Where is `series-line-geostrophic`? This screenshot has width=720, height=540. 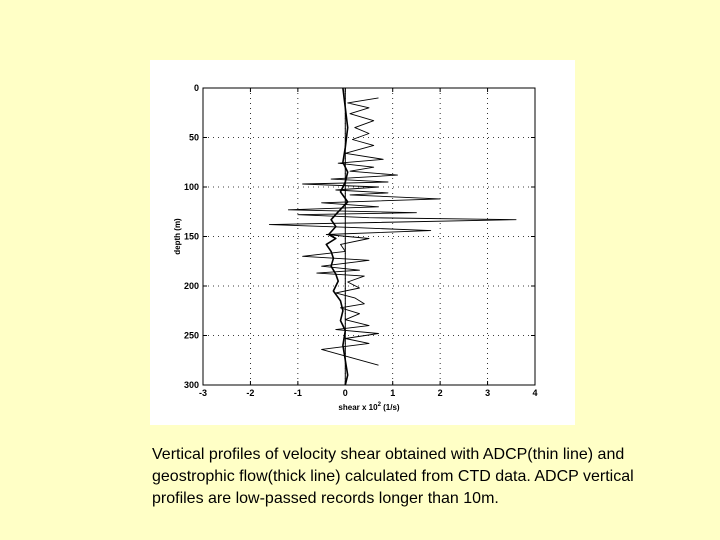 series-line-geostrophic is located at coordinates (337, 236).